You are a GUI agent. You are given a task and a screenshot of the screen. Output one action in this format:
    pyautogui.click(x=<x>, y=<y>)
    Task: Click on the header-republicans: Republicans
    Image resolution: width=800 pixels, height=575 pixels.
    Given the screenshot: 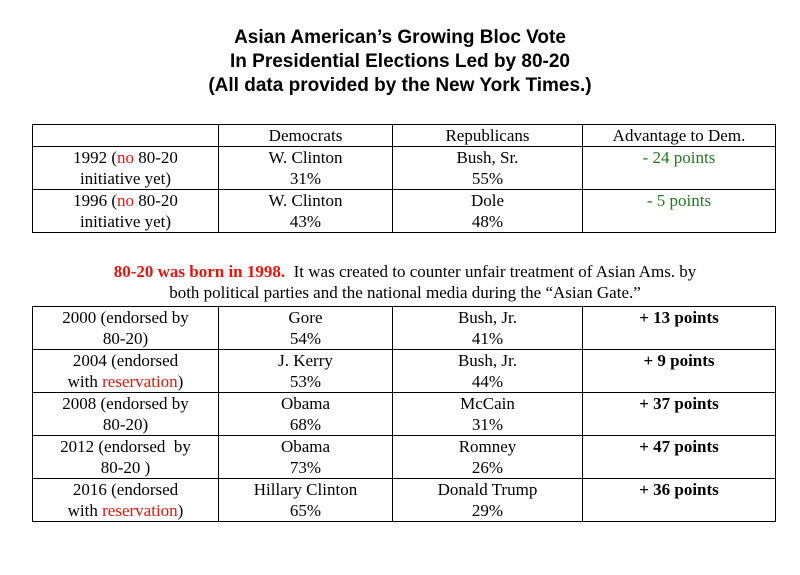 What is the action you would take?
    pyautogui.click(x=487, y=135)
    